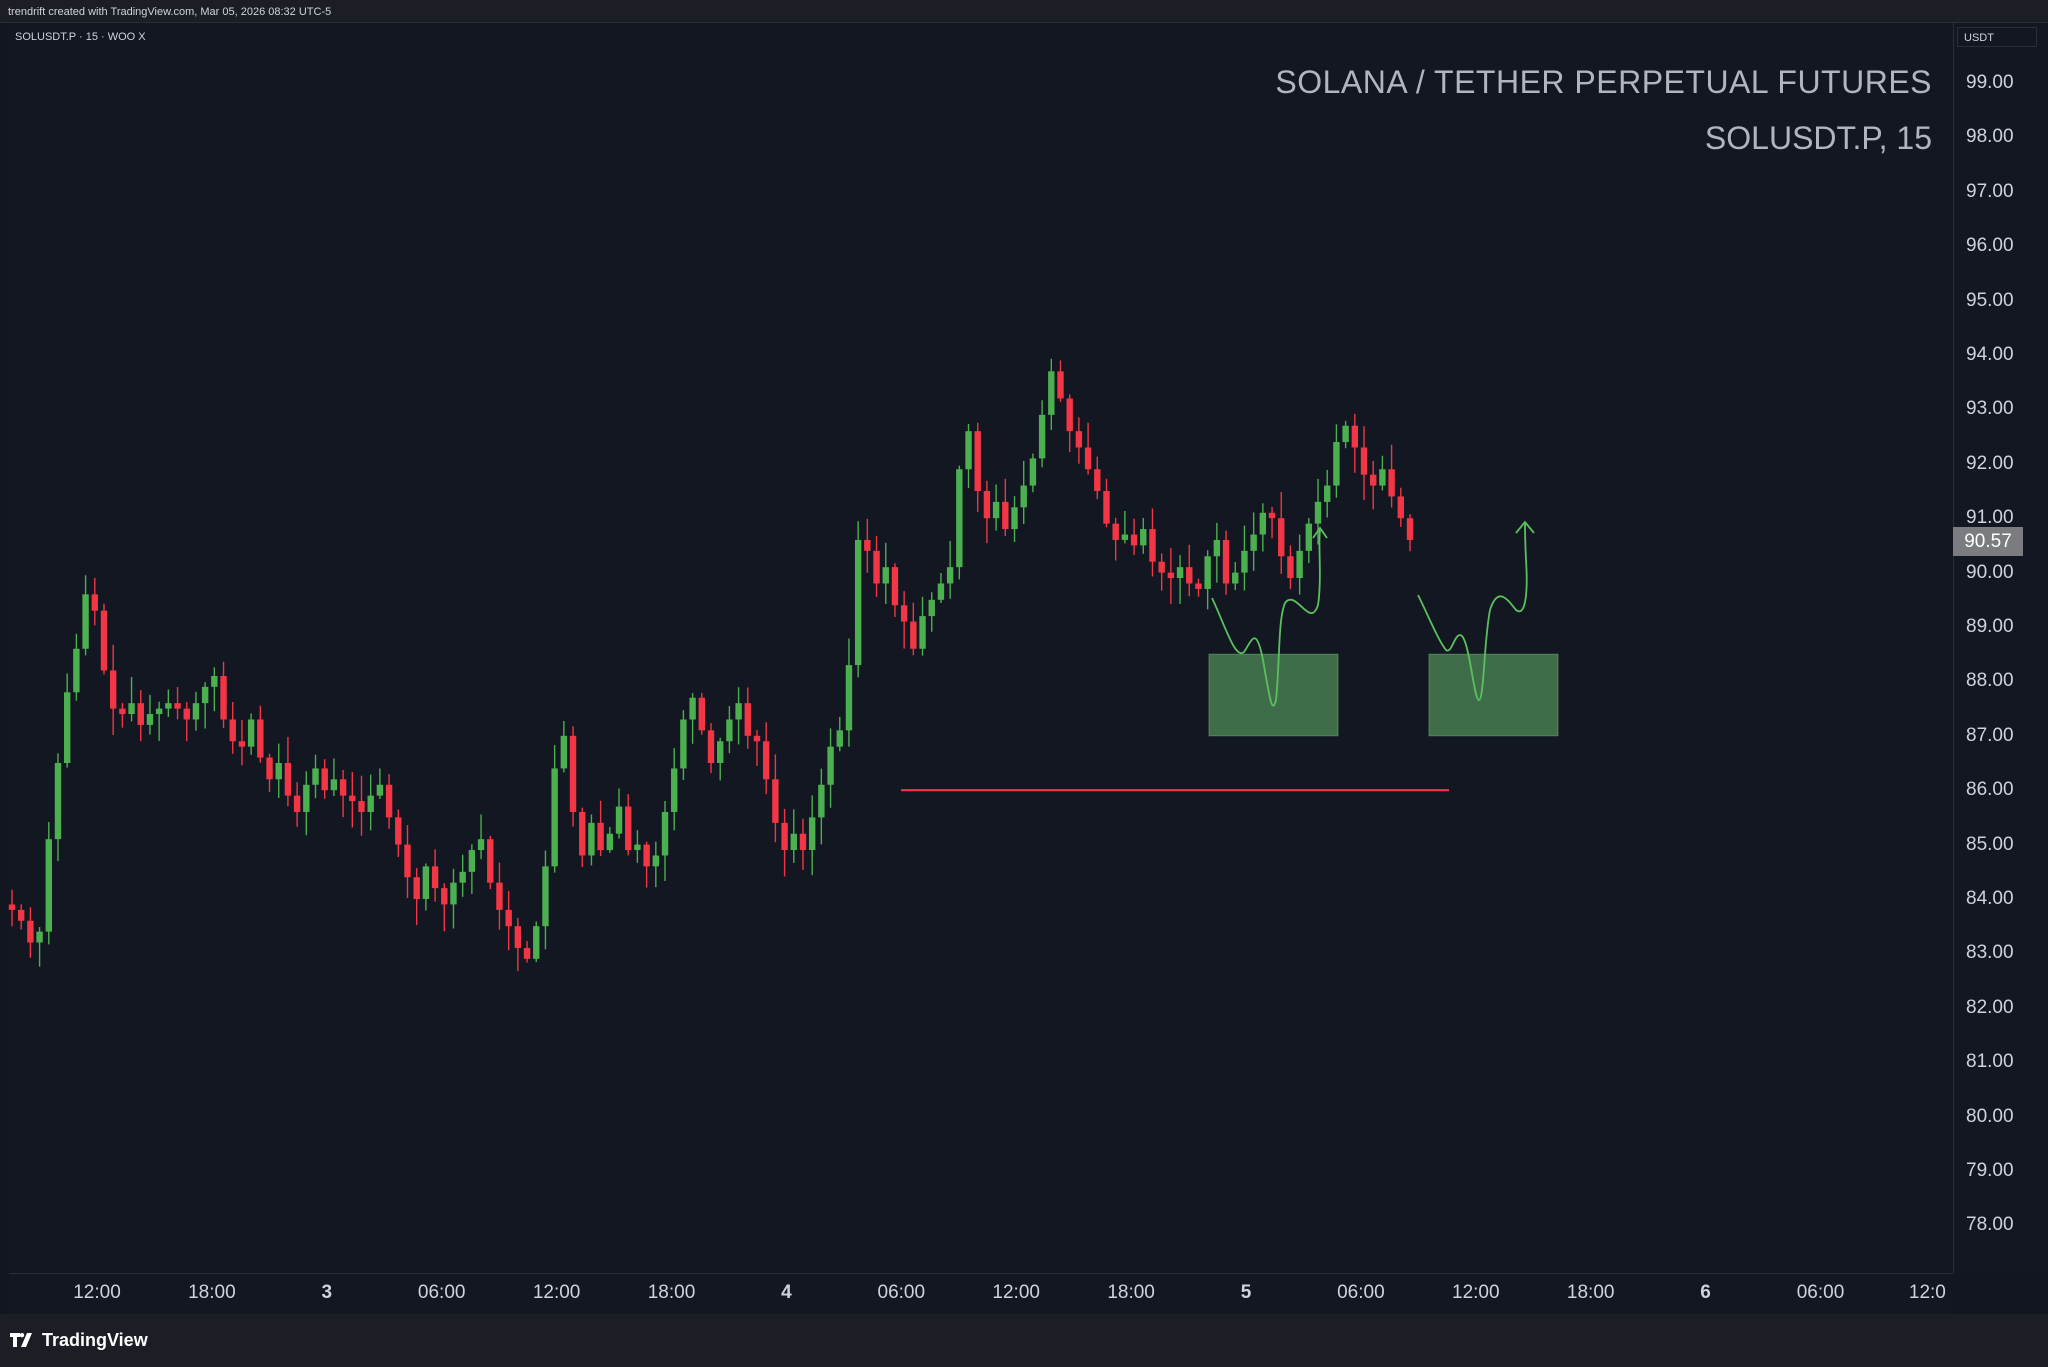 The width and height of the screenshot is (2048, 1367). Describe the element at coordinates (21, 1340) in the screenshot. I see `tradingview-logo-icon` at that location.